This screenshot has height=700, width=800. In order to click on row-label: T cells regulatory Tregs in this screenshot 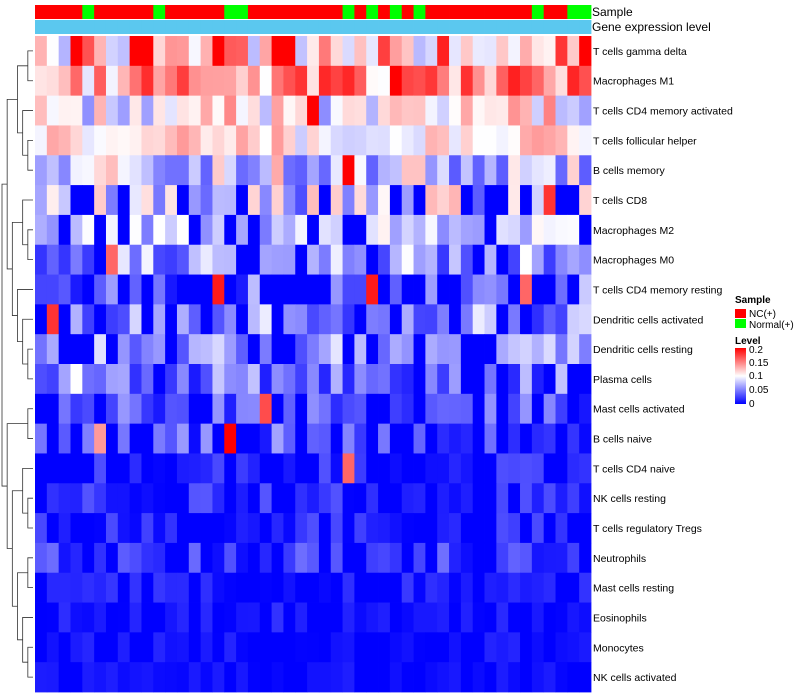, I will do `click(647, 529)`.